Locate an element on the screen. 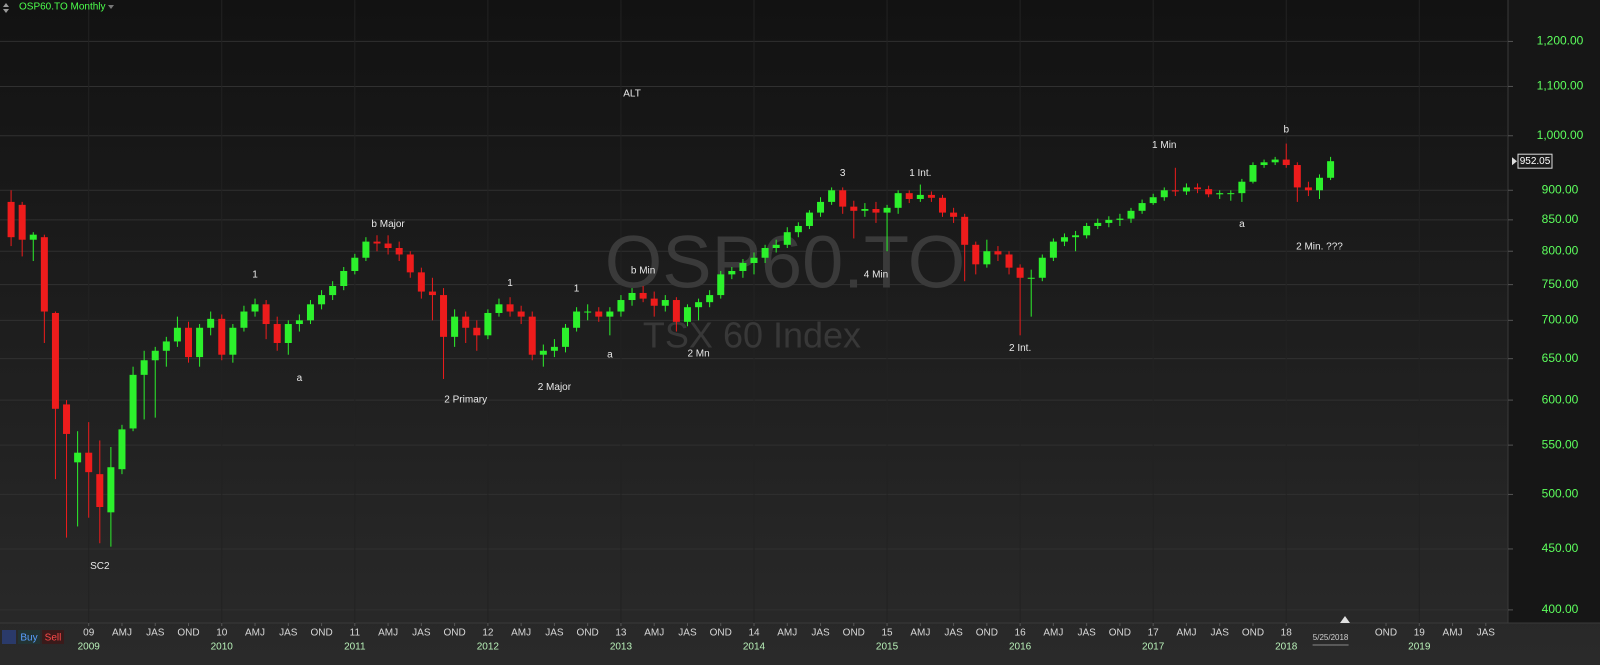  sell-label: Sell is located at coordinates (53, 638).